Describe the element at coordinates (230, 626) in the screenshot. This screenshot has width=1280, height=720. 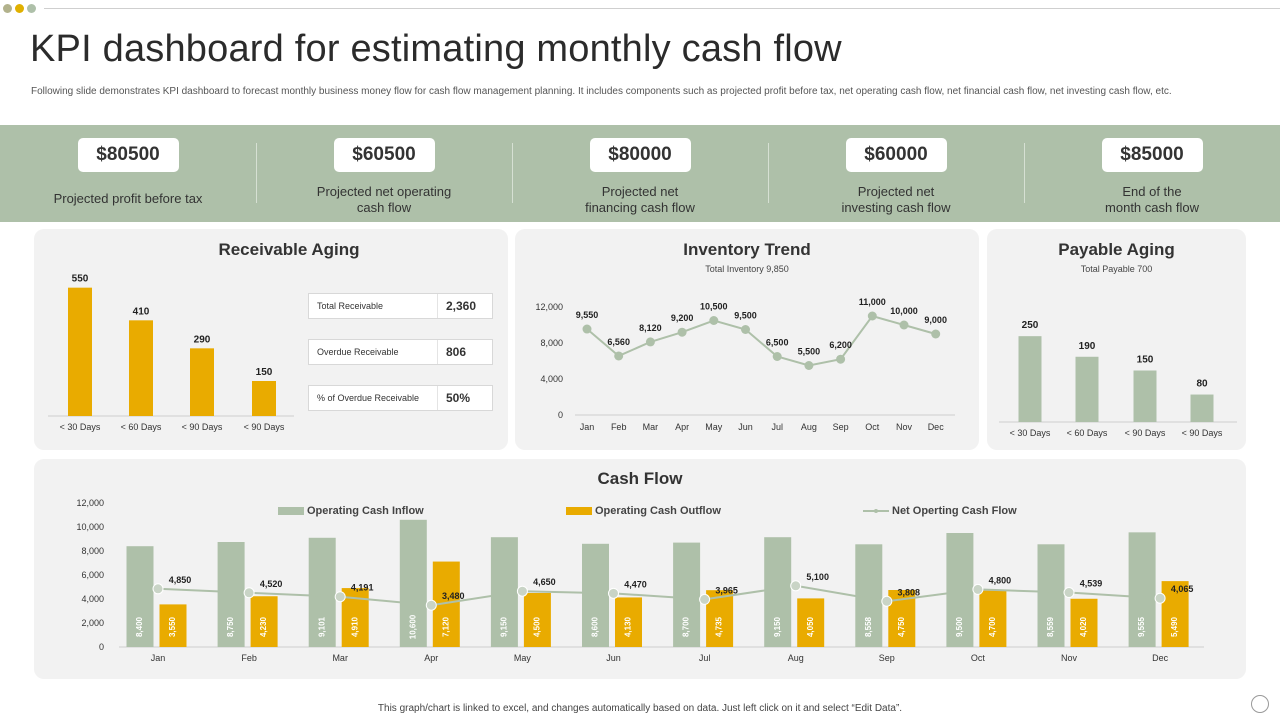
I see `data-label: 8,750` at that location.